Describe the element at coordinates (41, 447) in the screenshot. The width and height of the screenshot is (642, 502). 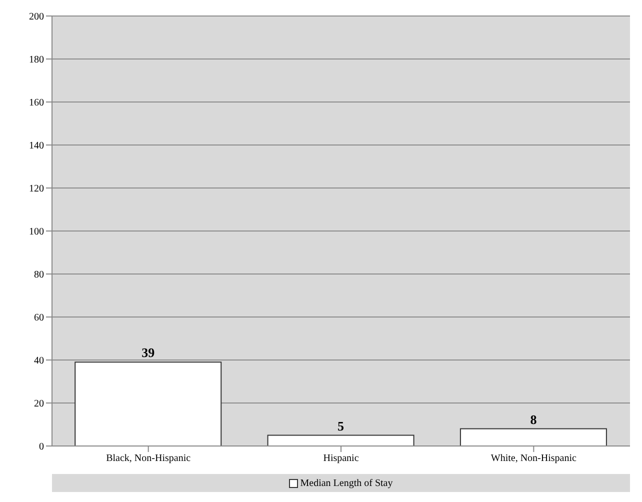
I see `y-tick-label: 0` at that location.